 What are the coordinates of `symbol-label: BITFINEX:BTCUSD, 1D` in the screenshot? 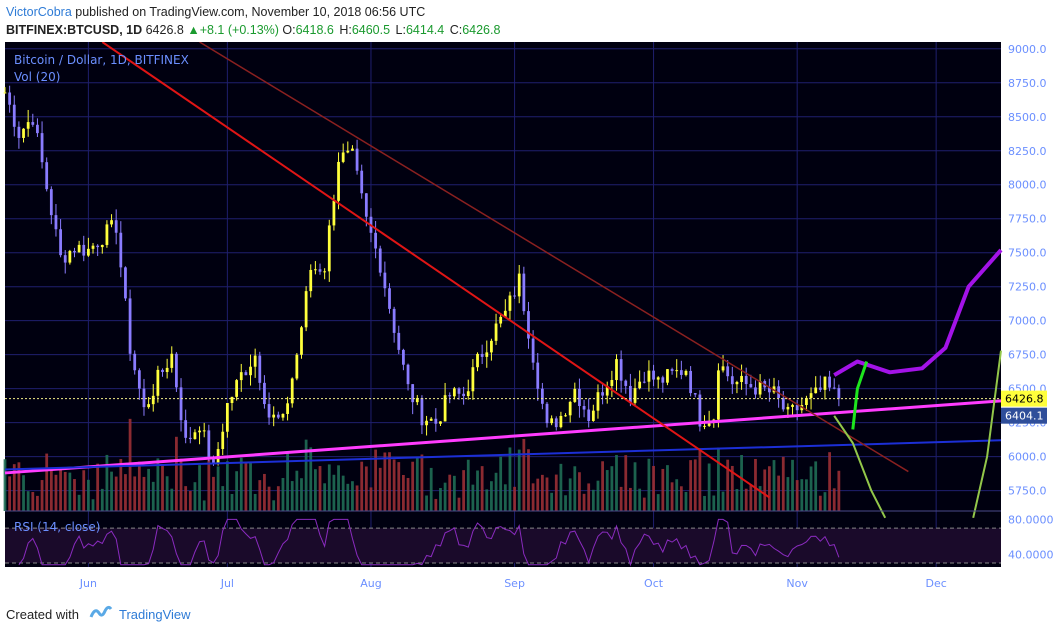 It's located at (74, 30).